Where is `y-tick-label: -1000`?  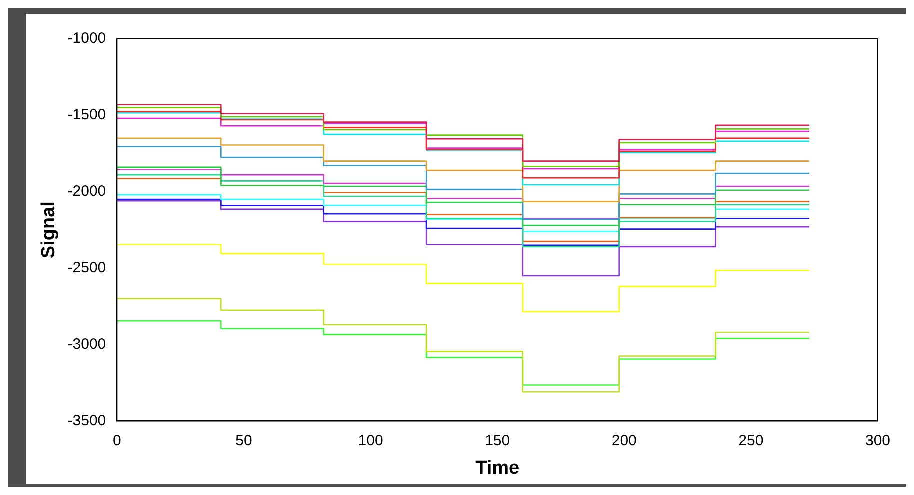
y-tick-label: -1000 is located at coordinates (87, 39).